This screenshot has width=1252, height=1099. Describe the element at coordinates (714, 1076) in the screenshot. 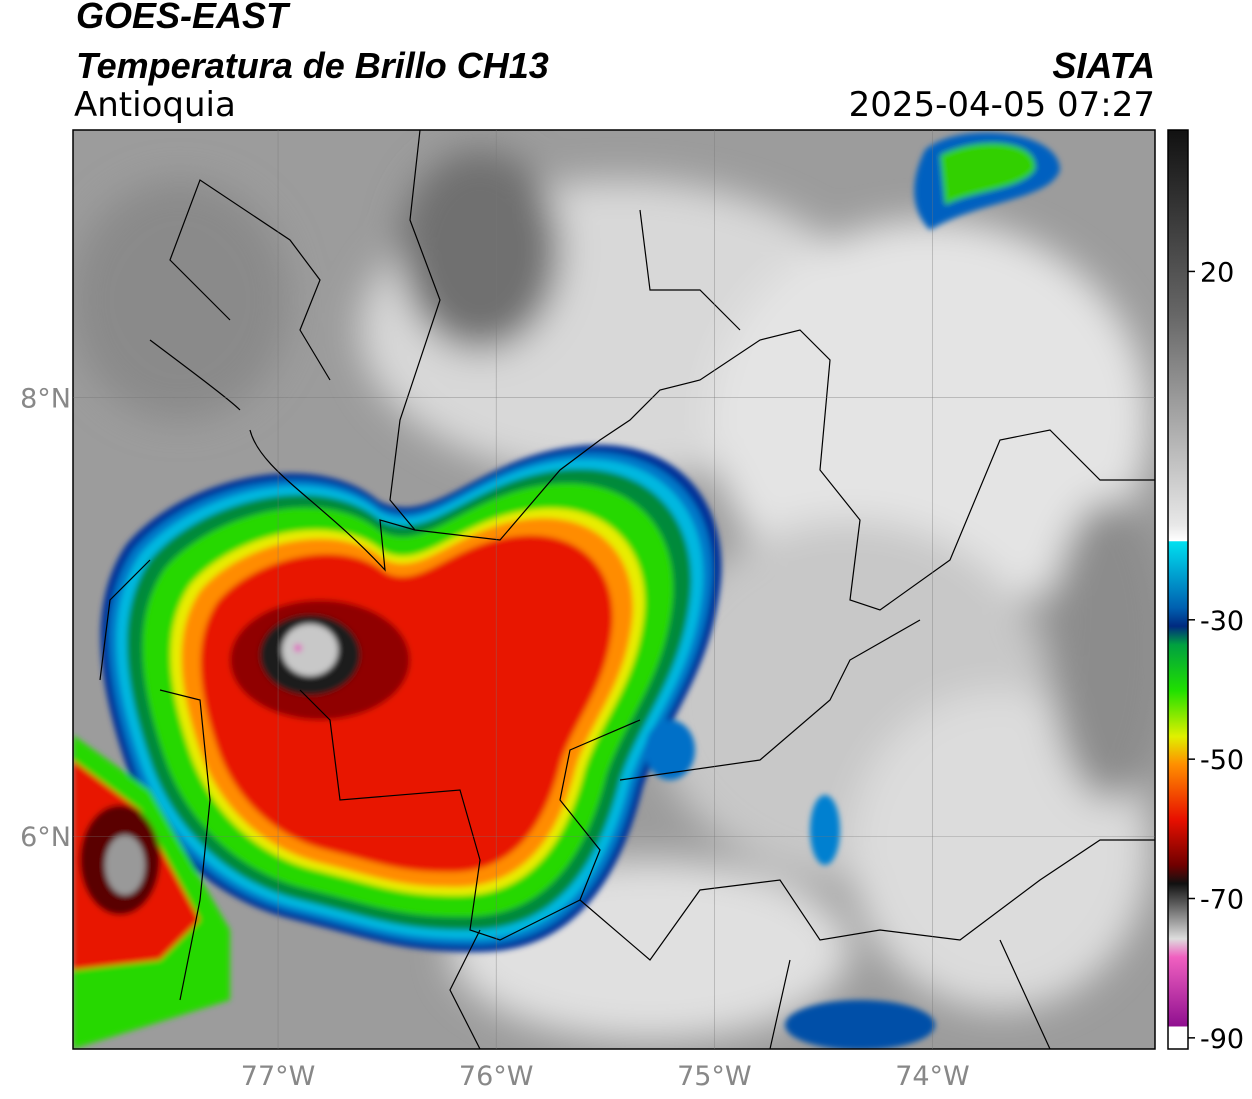

I see `x-tick-label: 75°W` at that location.